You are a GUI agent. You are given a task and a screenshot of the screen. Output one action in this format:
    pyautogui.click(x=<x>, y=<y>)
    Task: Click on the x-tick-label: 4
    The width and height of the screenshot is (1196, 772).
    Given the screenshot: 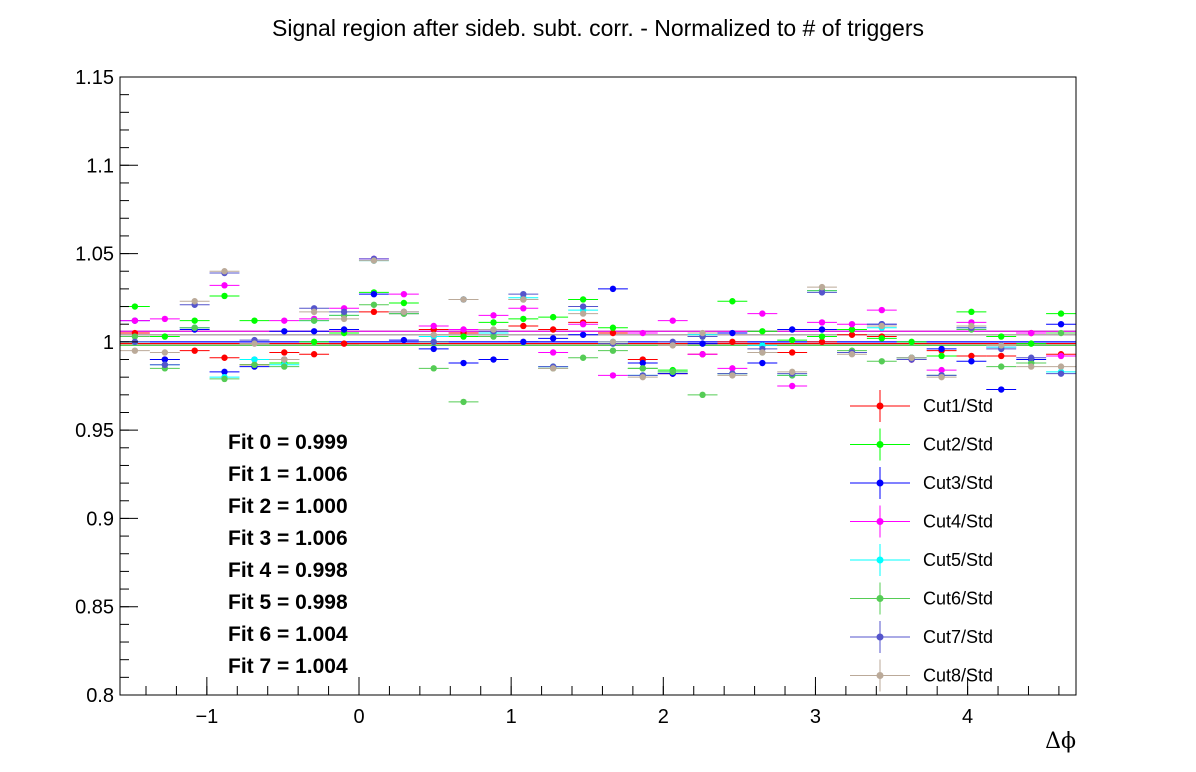 What is the action you would take?
    pyautogui.click(x=967, y=717)
    